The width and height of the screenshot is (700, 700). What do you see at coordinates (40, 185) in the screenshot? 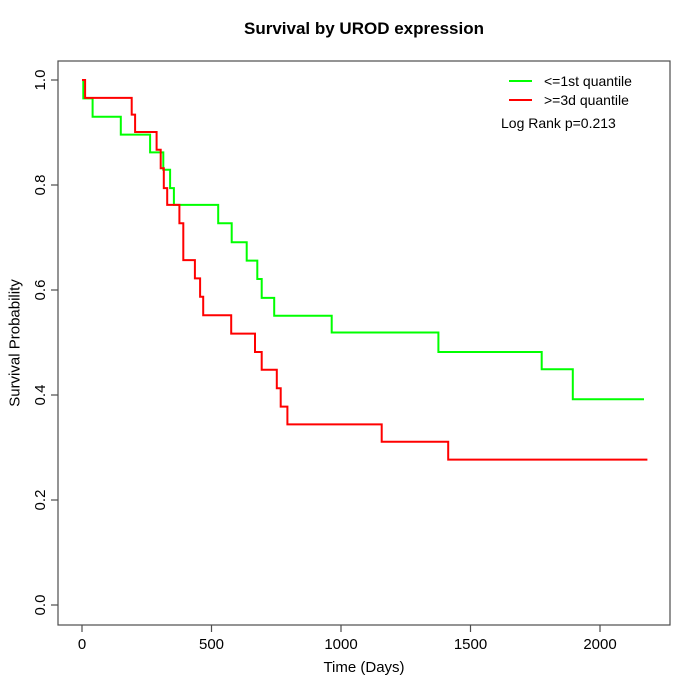
I see `y-tick-label: 0.8` at bounding box center [40, 185].